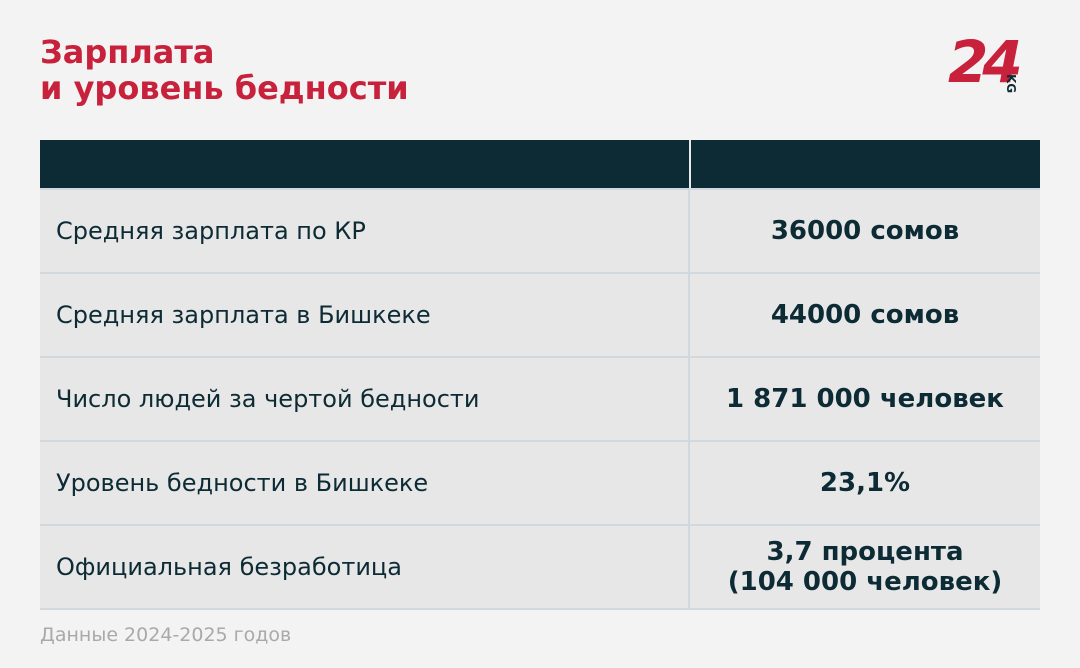 This screenshot has width=1080, height=668. Describe the element at coordinates (865, 582) in the screenshot. I see `value-line: (104 000 человек)` at that location.